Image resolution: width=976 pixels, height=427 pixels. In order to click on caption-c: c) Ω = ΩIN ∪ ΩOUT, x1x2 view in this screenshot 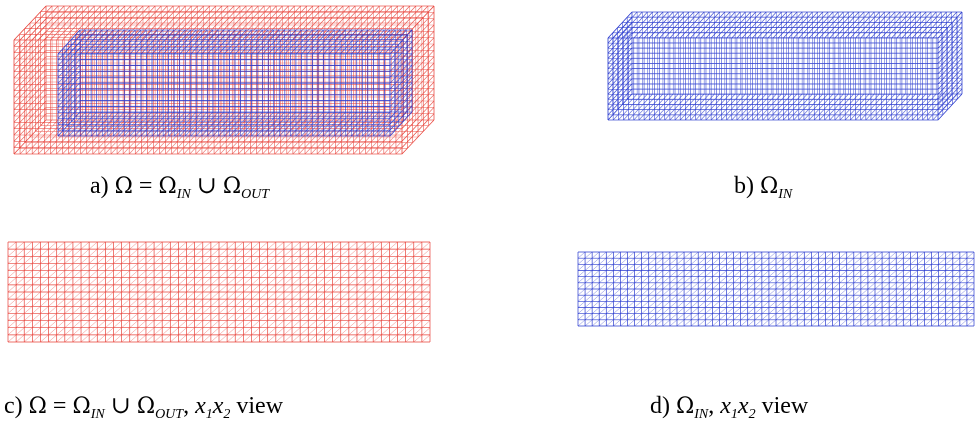, I will do `click(144, 407)`.